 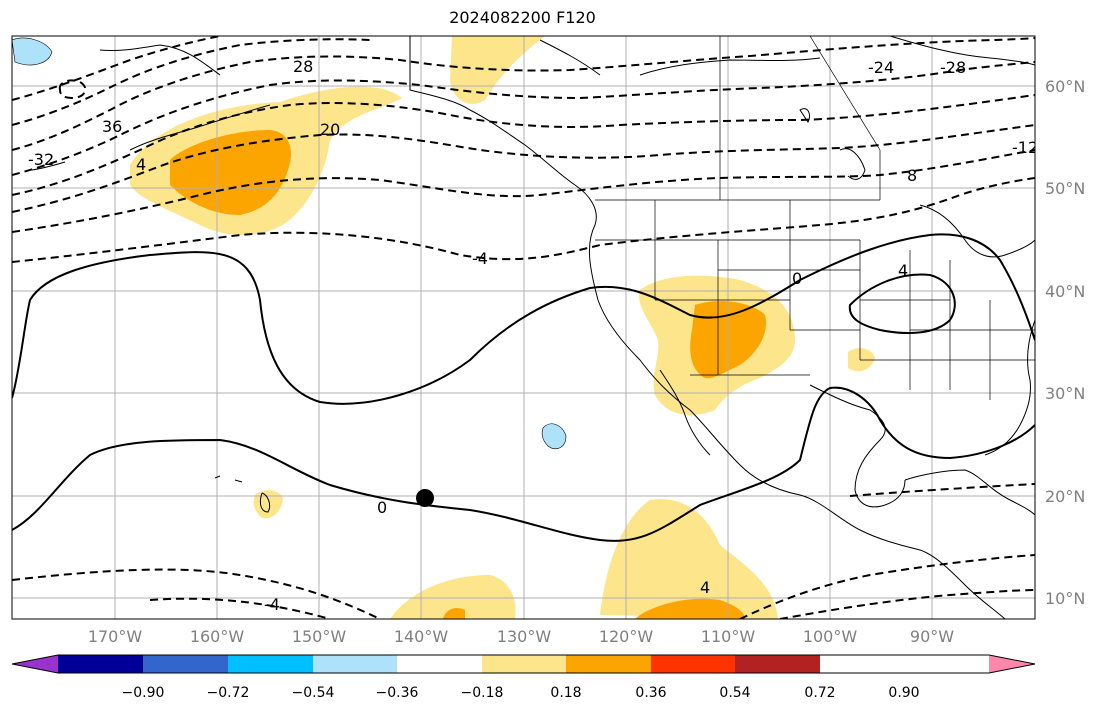 I want to click on lat-label: 40°N, so click(x=1065, y=291).